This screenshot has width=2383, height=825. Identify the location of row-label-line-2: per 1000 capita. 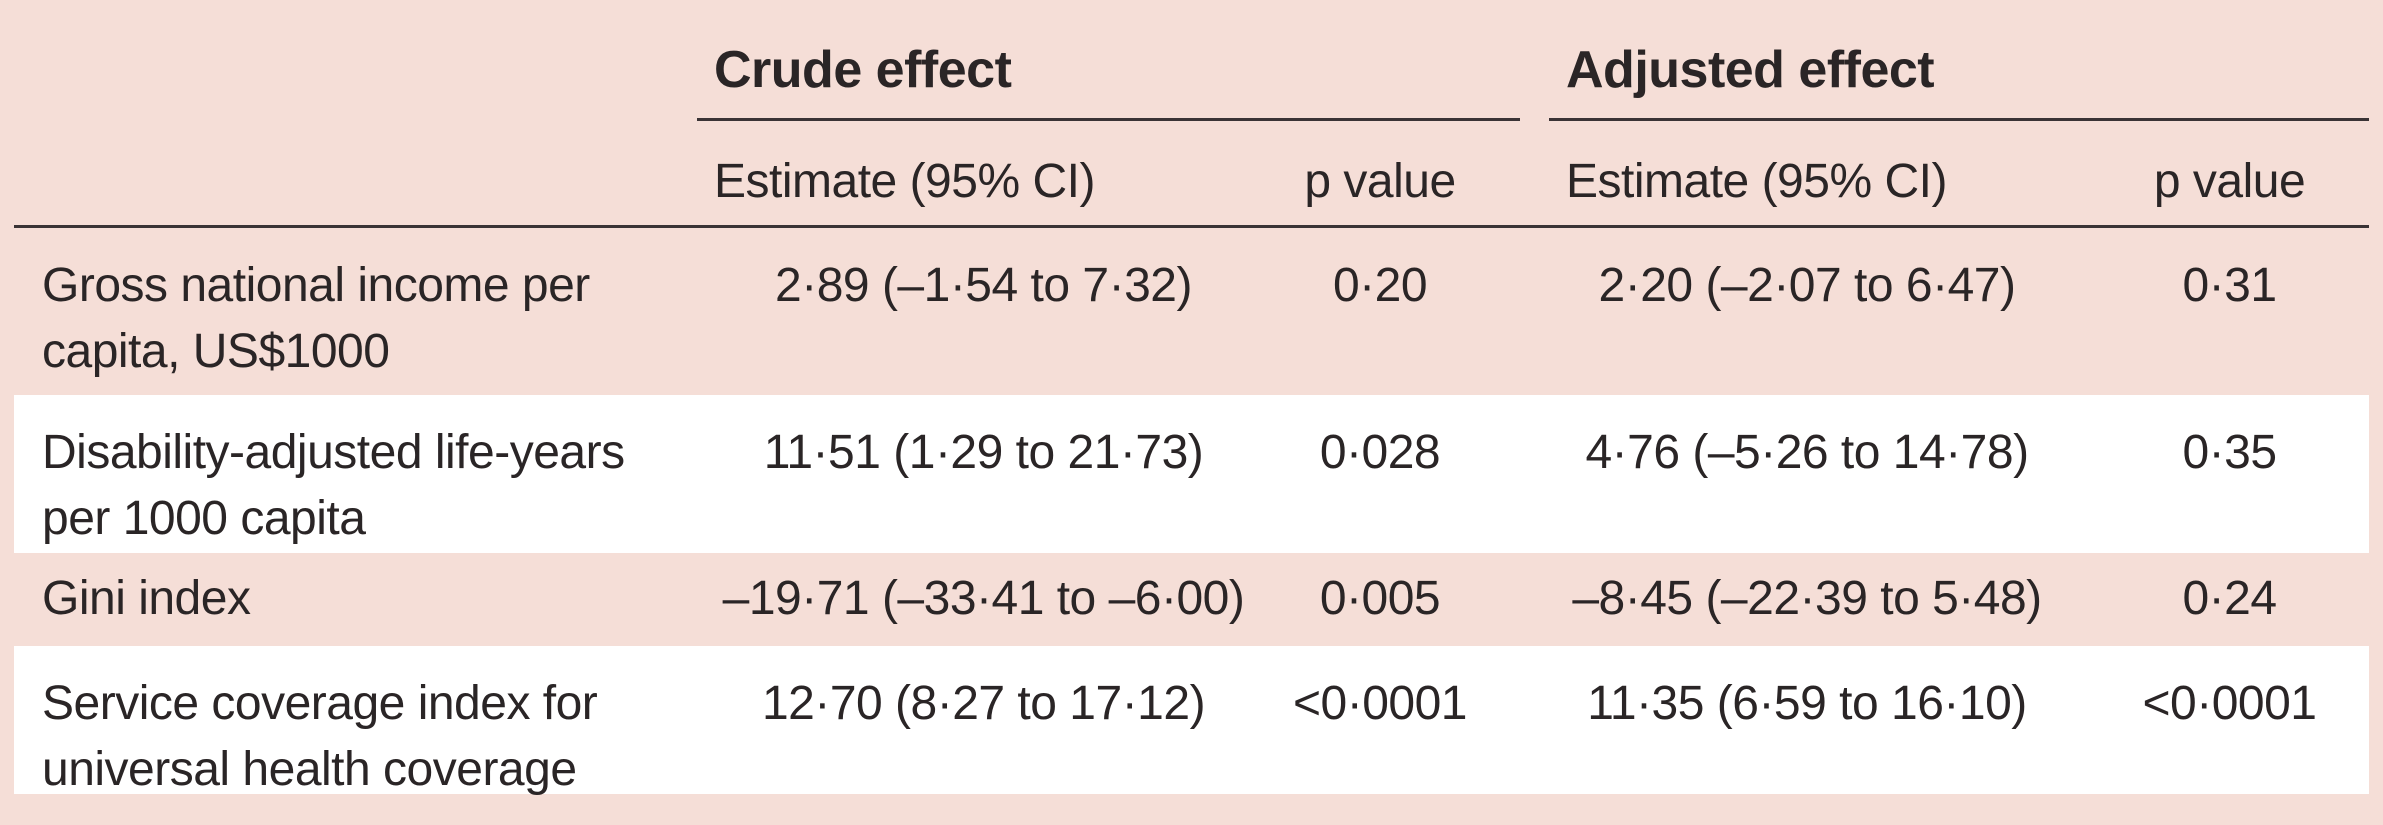
(204, 518).